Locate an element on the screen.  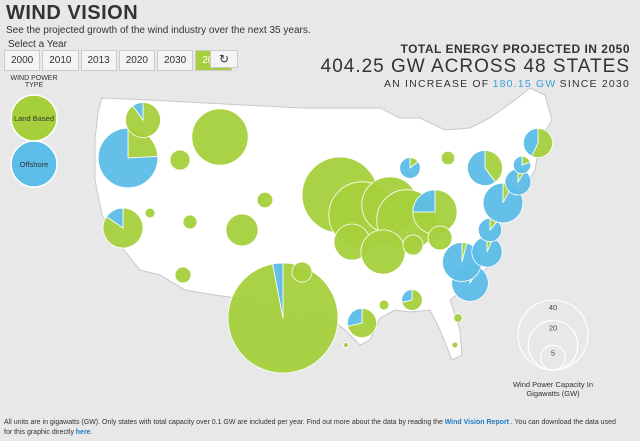
increase-prefix: AN INCREASE OF is located at coordinates (436, 84).